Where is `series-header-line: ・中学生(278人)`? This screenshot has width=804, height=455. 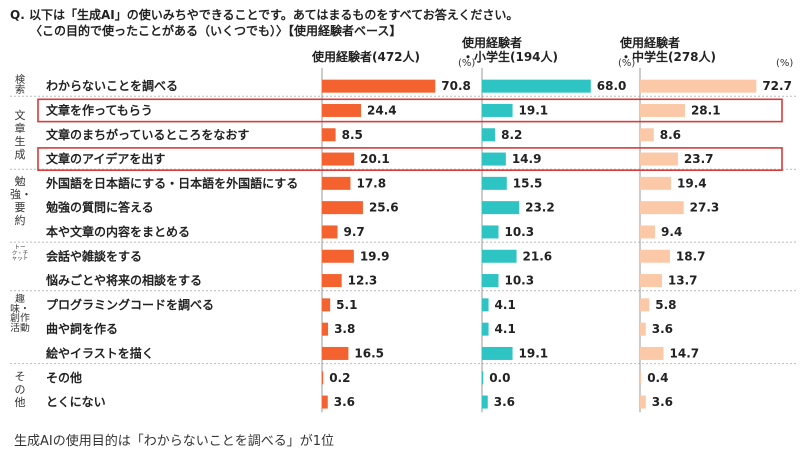 series-header-line: ・中学生(278人) is located at coordinates (668, 57).